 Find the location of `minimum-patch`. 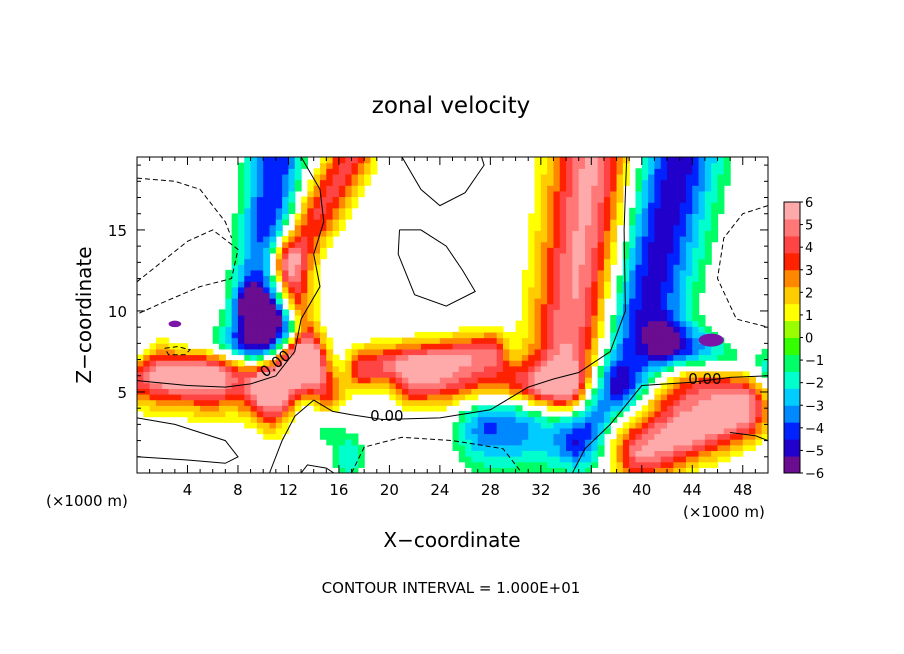

minimum-patch is located at coordinates (175, 324).